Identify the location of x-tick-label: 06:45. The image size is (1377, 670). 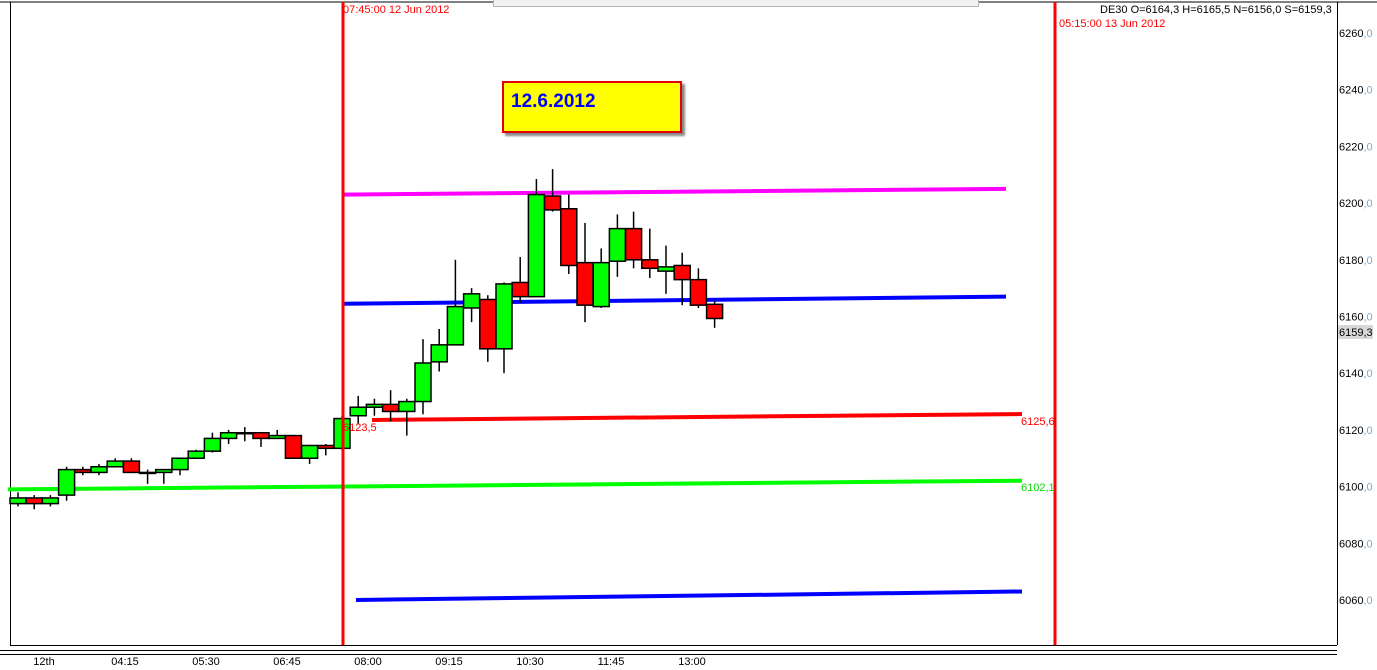
(287, 662).